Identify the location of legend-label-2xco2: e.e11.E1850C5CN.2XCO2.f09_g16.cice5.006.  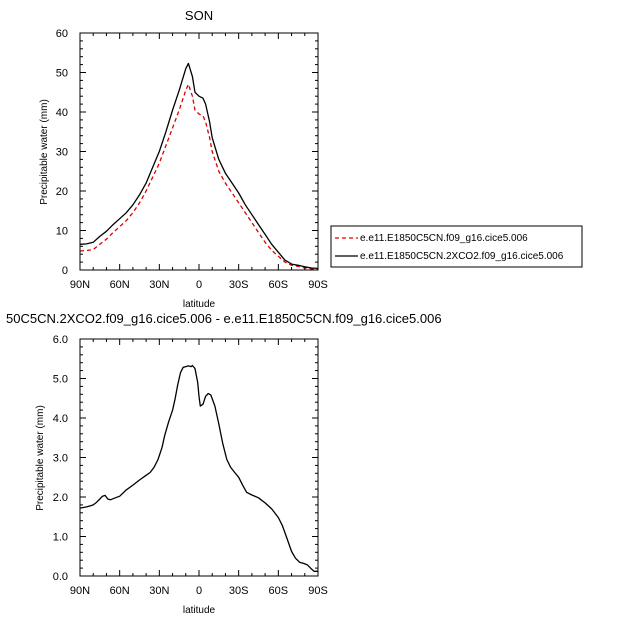
(462, 256).